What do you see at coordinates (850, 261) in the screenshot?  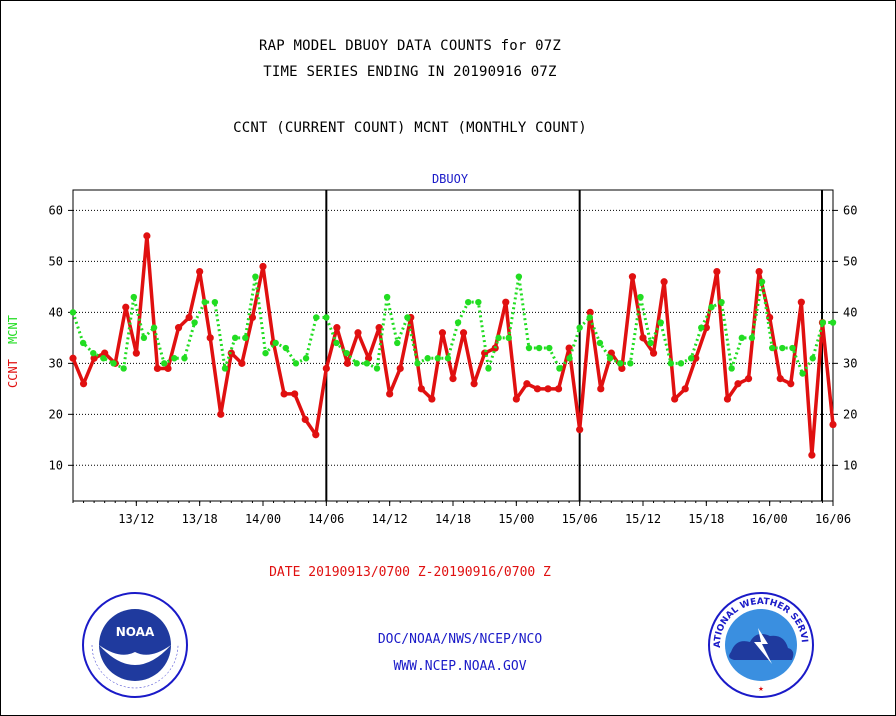 I see `y-tick-label-right: 50` at bounding box center [850, 261].